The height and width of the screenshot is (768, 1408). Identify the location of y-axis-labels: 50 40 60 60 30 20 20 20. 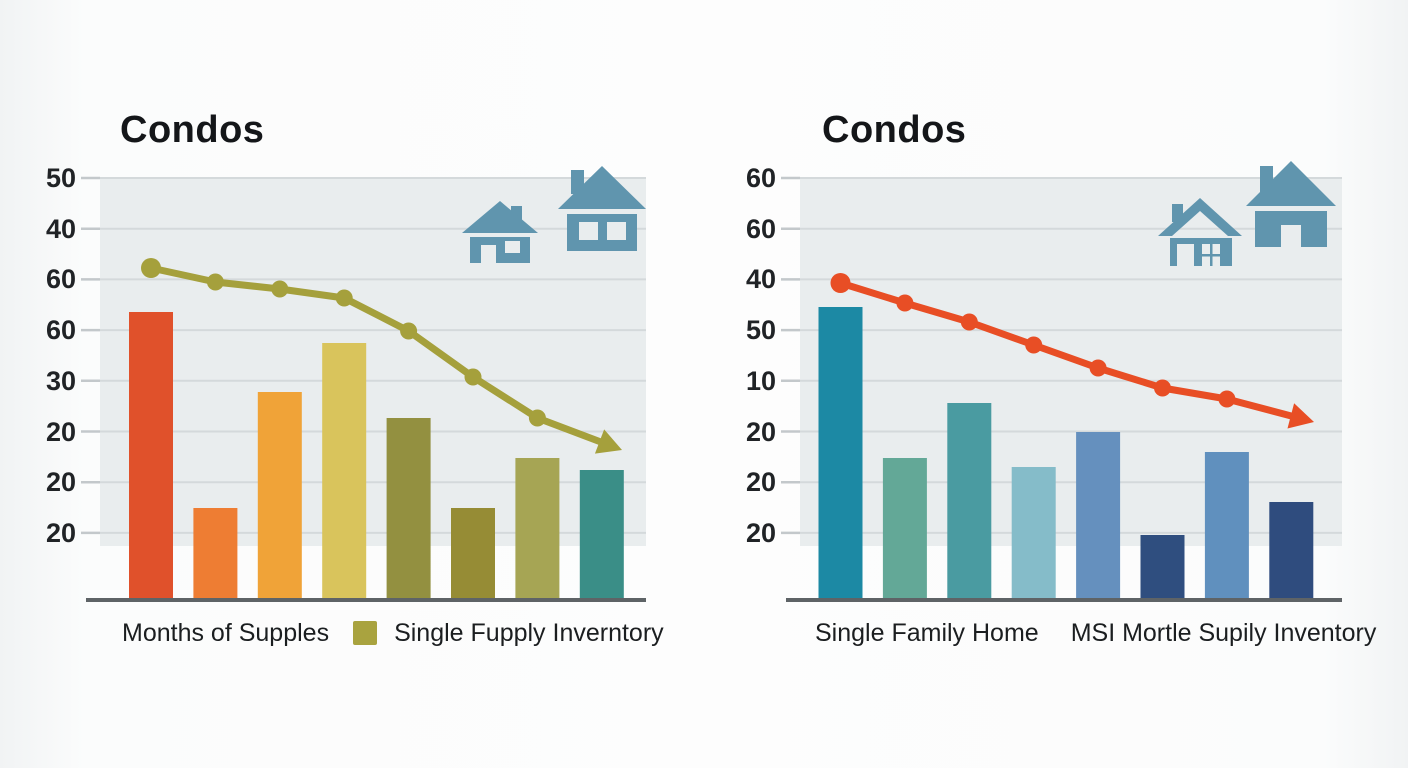
(38, 384).